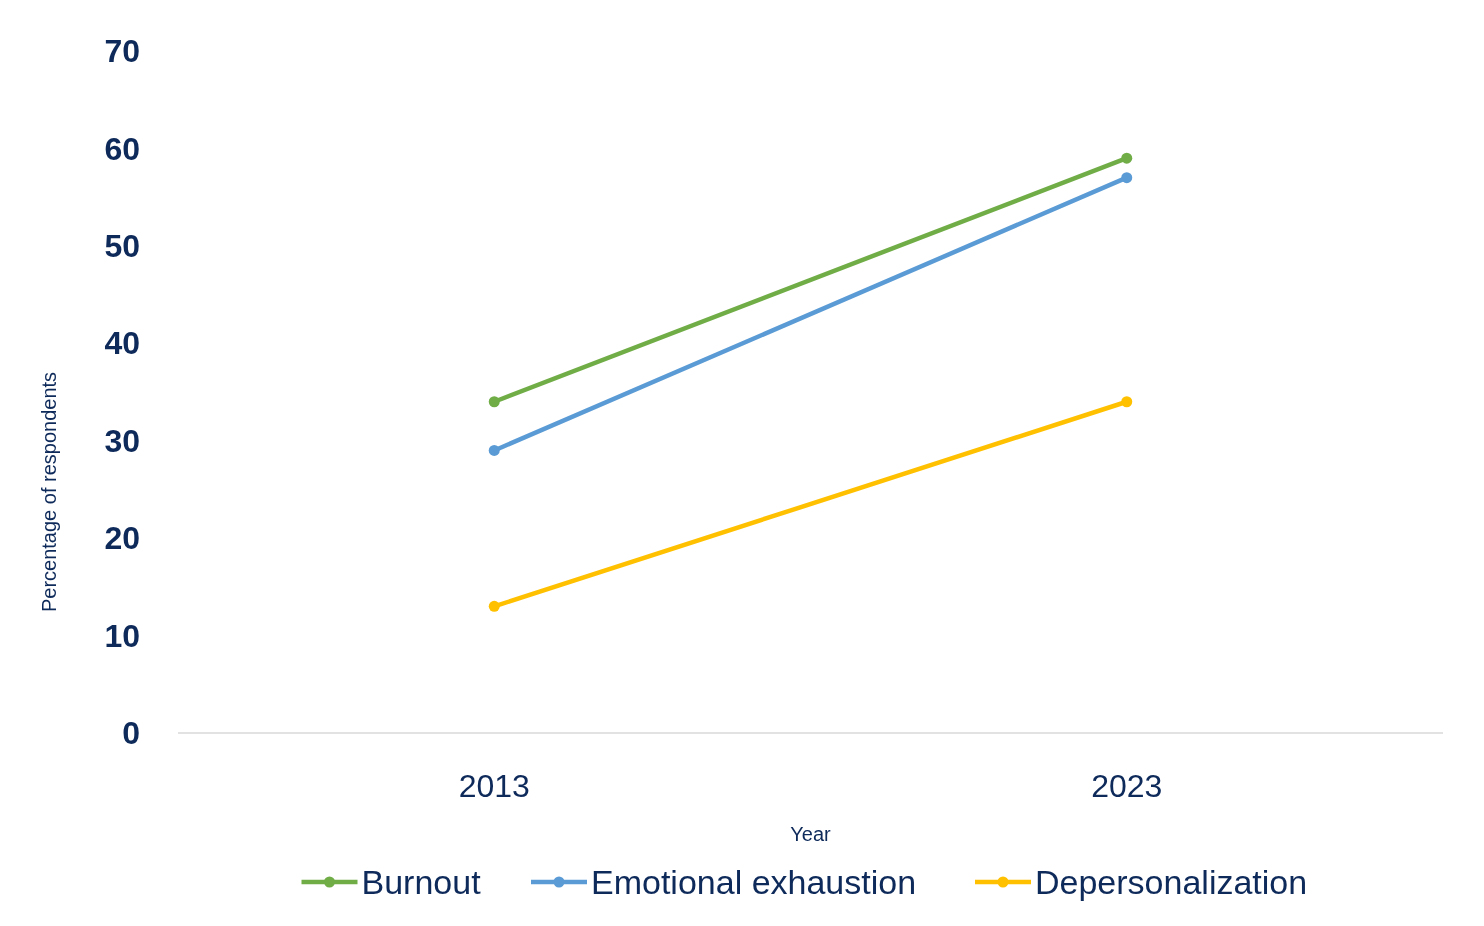  What do you see at coordinates (122, 538) in the screenshot?
I see `y-tick-label: 20` at bounding box center [122, 538].